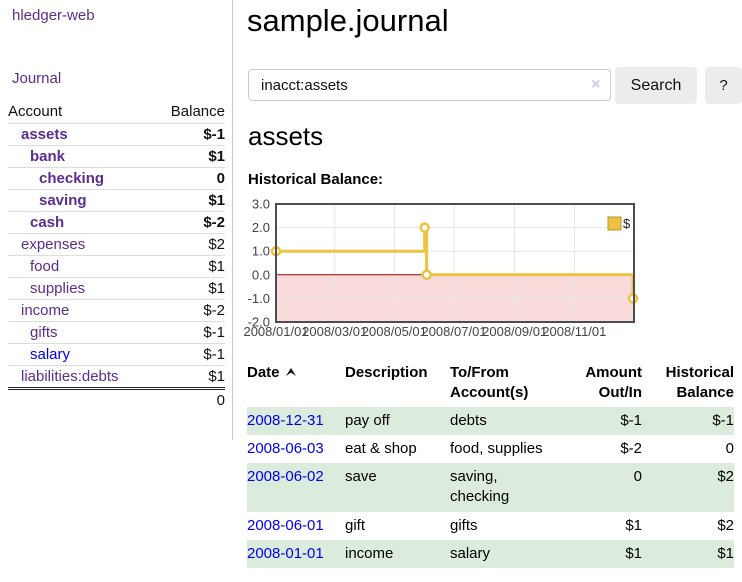 This screenshot has height=582, width=742. What do you see at coordinates (479, 372) in the screenshot?
I see `register-header-accounts-line1: To/From` at bounding box center [479, 372].